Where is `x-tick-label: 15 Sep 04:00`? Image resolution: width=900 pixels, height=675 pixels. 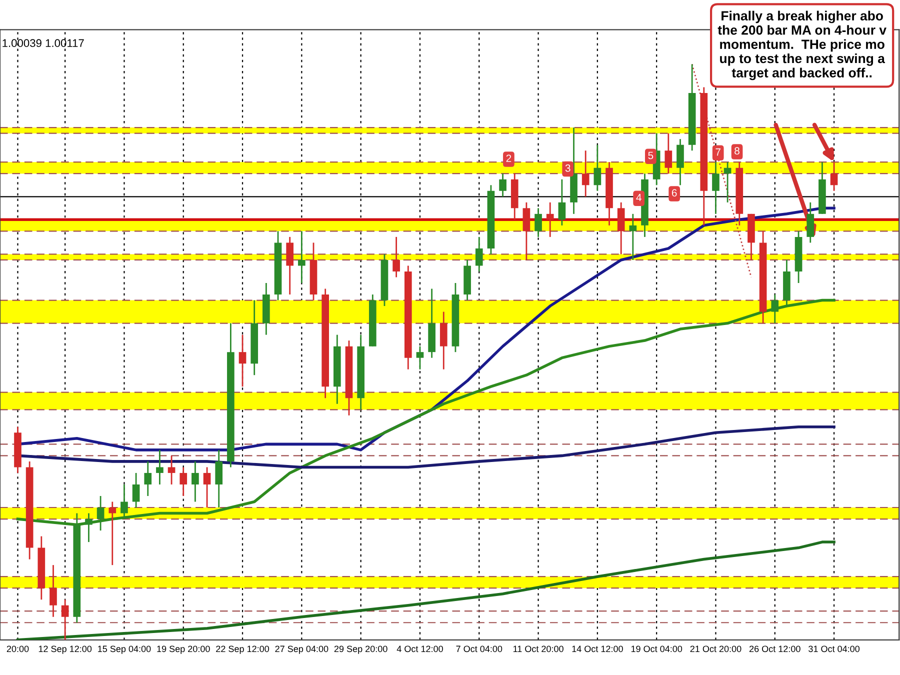
x-tick-label: 15 Sep 04:00 is located at coordinates (124, 650).